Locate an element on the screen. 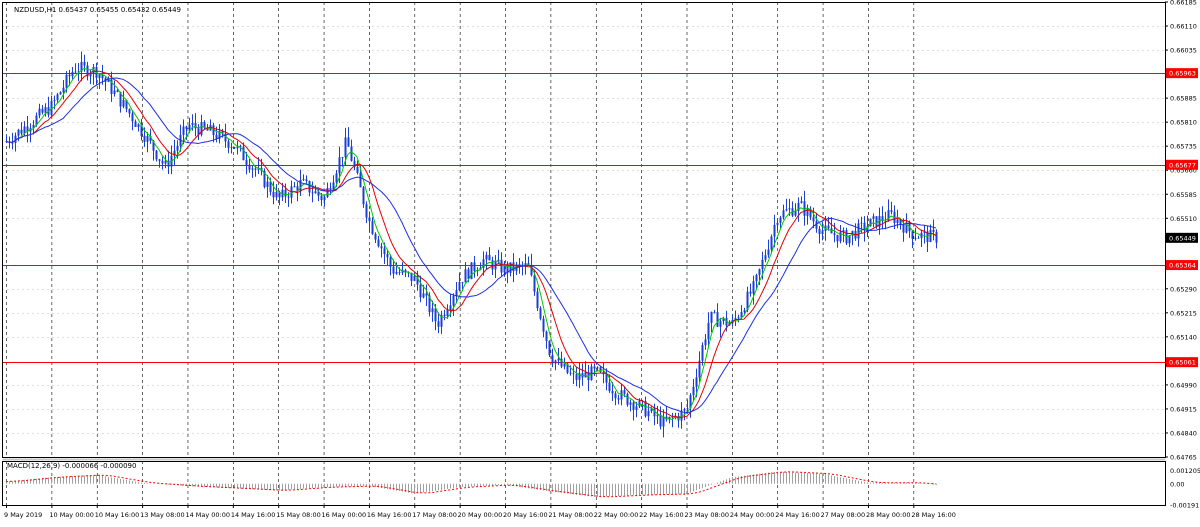 This screenshot has width=1200, height=527. macd-panel is located at coordinates (471, 484).